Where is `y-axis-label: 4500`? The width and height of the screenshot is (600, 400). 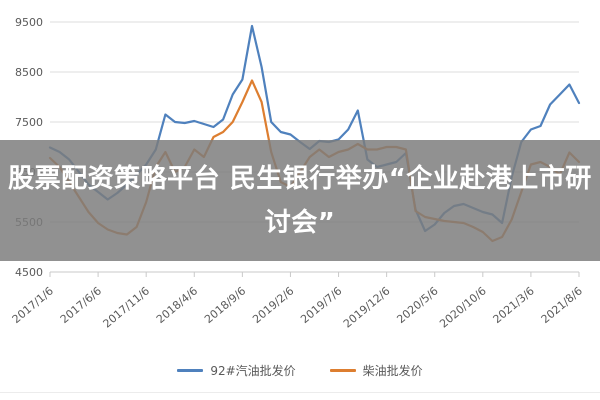 y-axis-label: 4500 is located at coordinates (29, 272).